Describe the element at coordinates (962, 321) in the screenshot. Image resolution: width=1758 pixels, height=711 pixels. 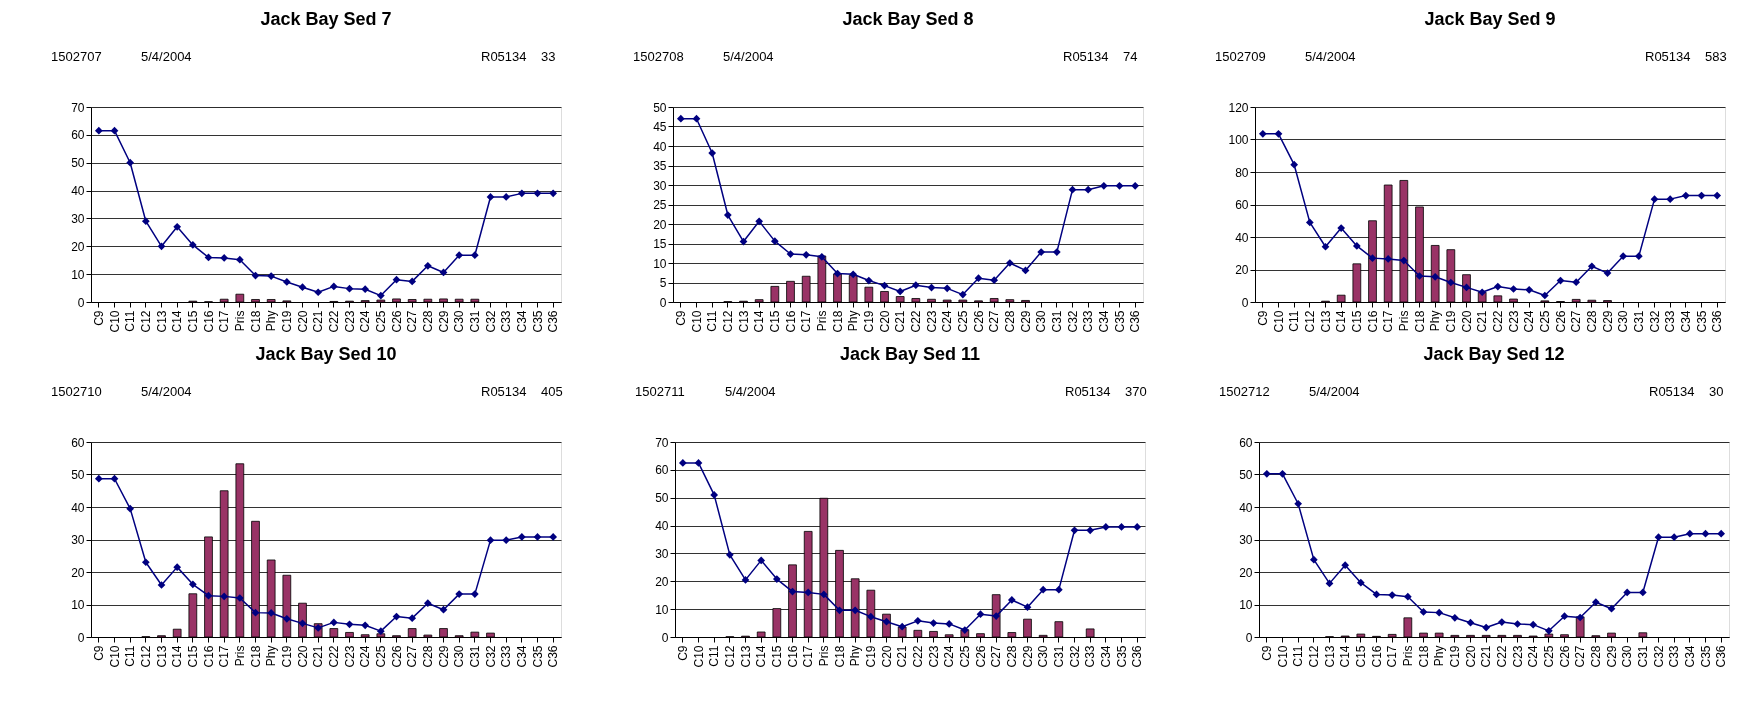
I see `x-tick-label: C25` at that location.